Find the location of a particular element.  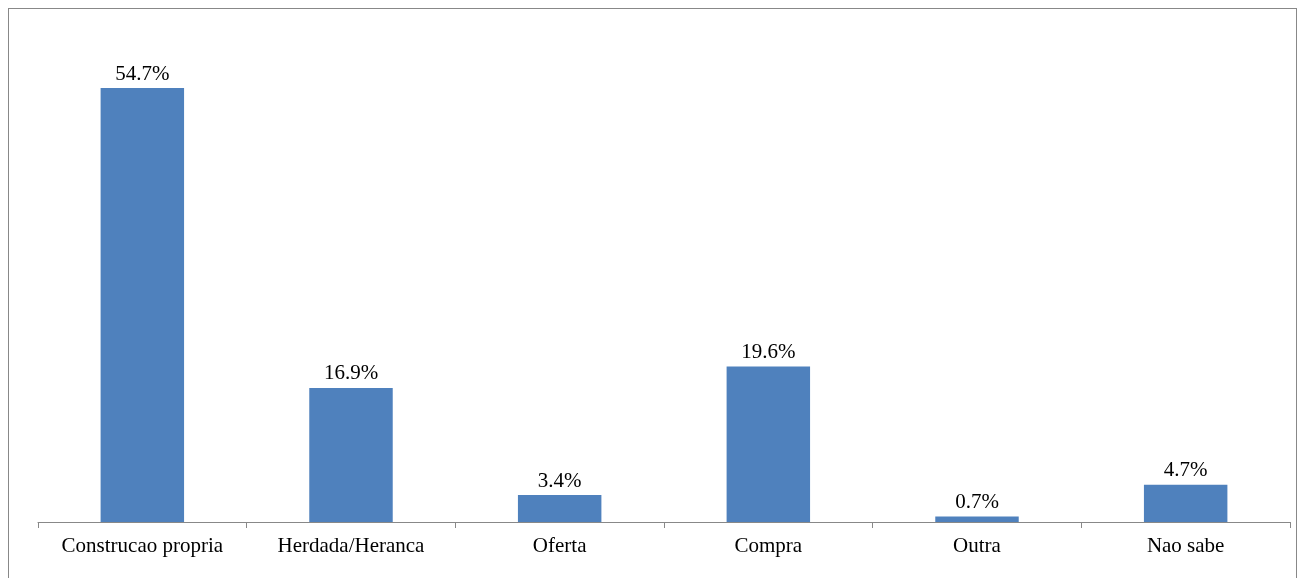

x-tick-label: Oferta is located at coordinates (560, 544).